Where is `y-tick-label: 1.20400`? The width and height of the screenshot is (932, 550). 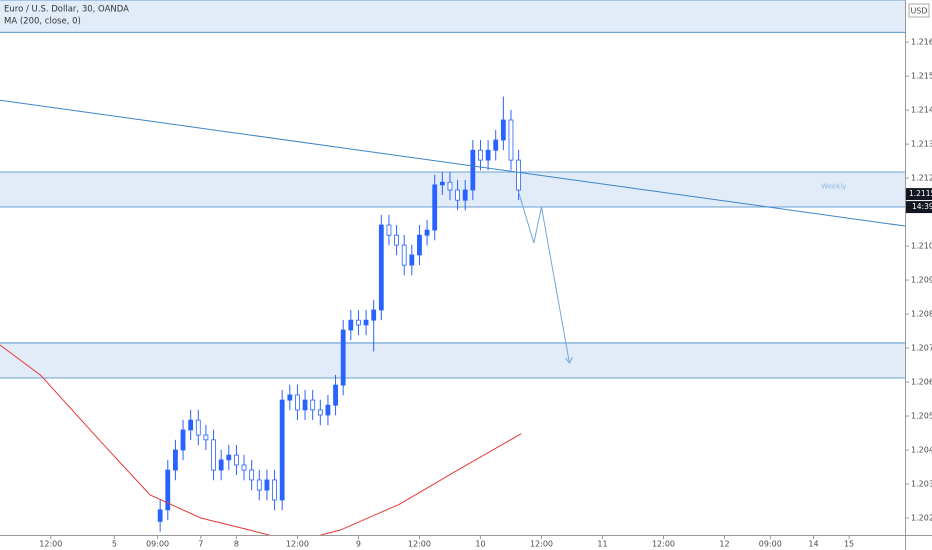
y-tick-label: 1.20400 is located at coordinates (921, 450).